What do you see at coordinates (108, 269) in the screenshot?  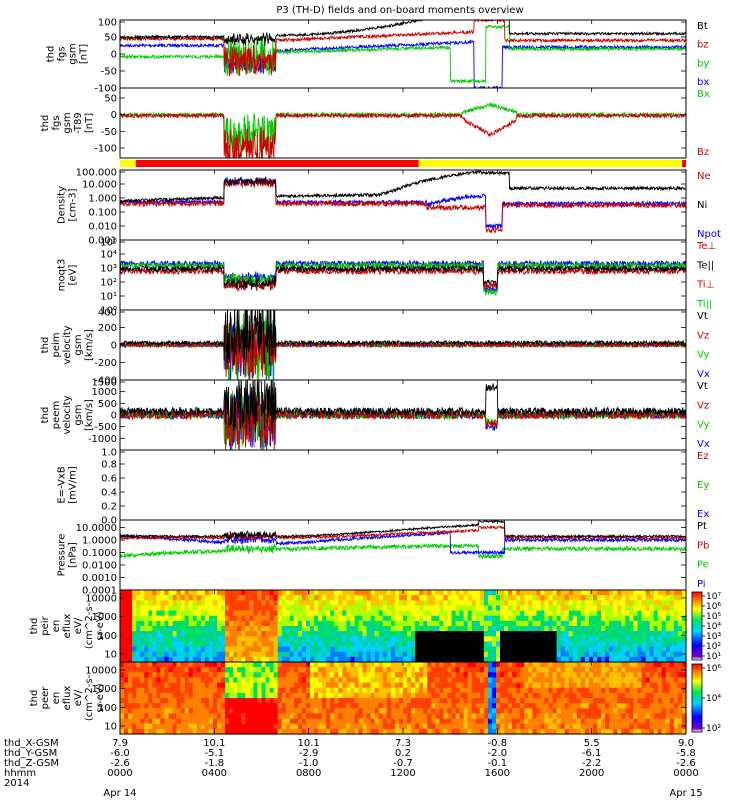 I see `y-tick-label: 10³` at bounding box center [108, 269].